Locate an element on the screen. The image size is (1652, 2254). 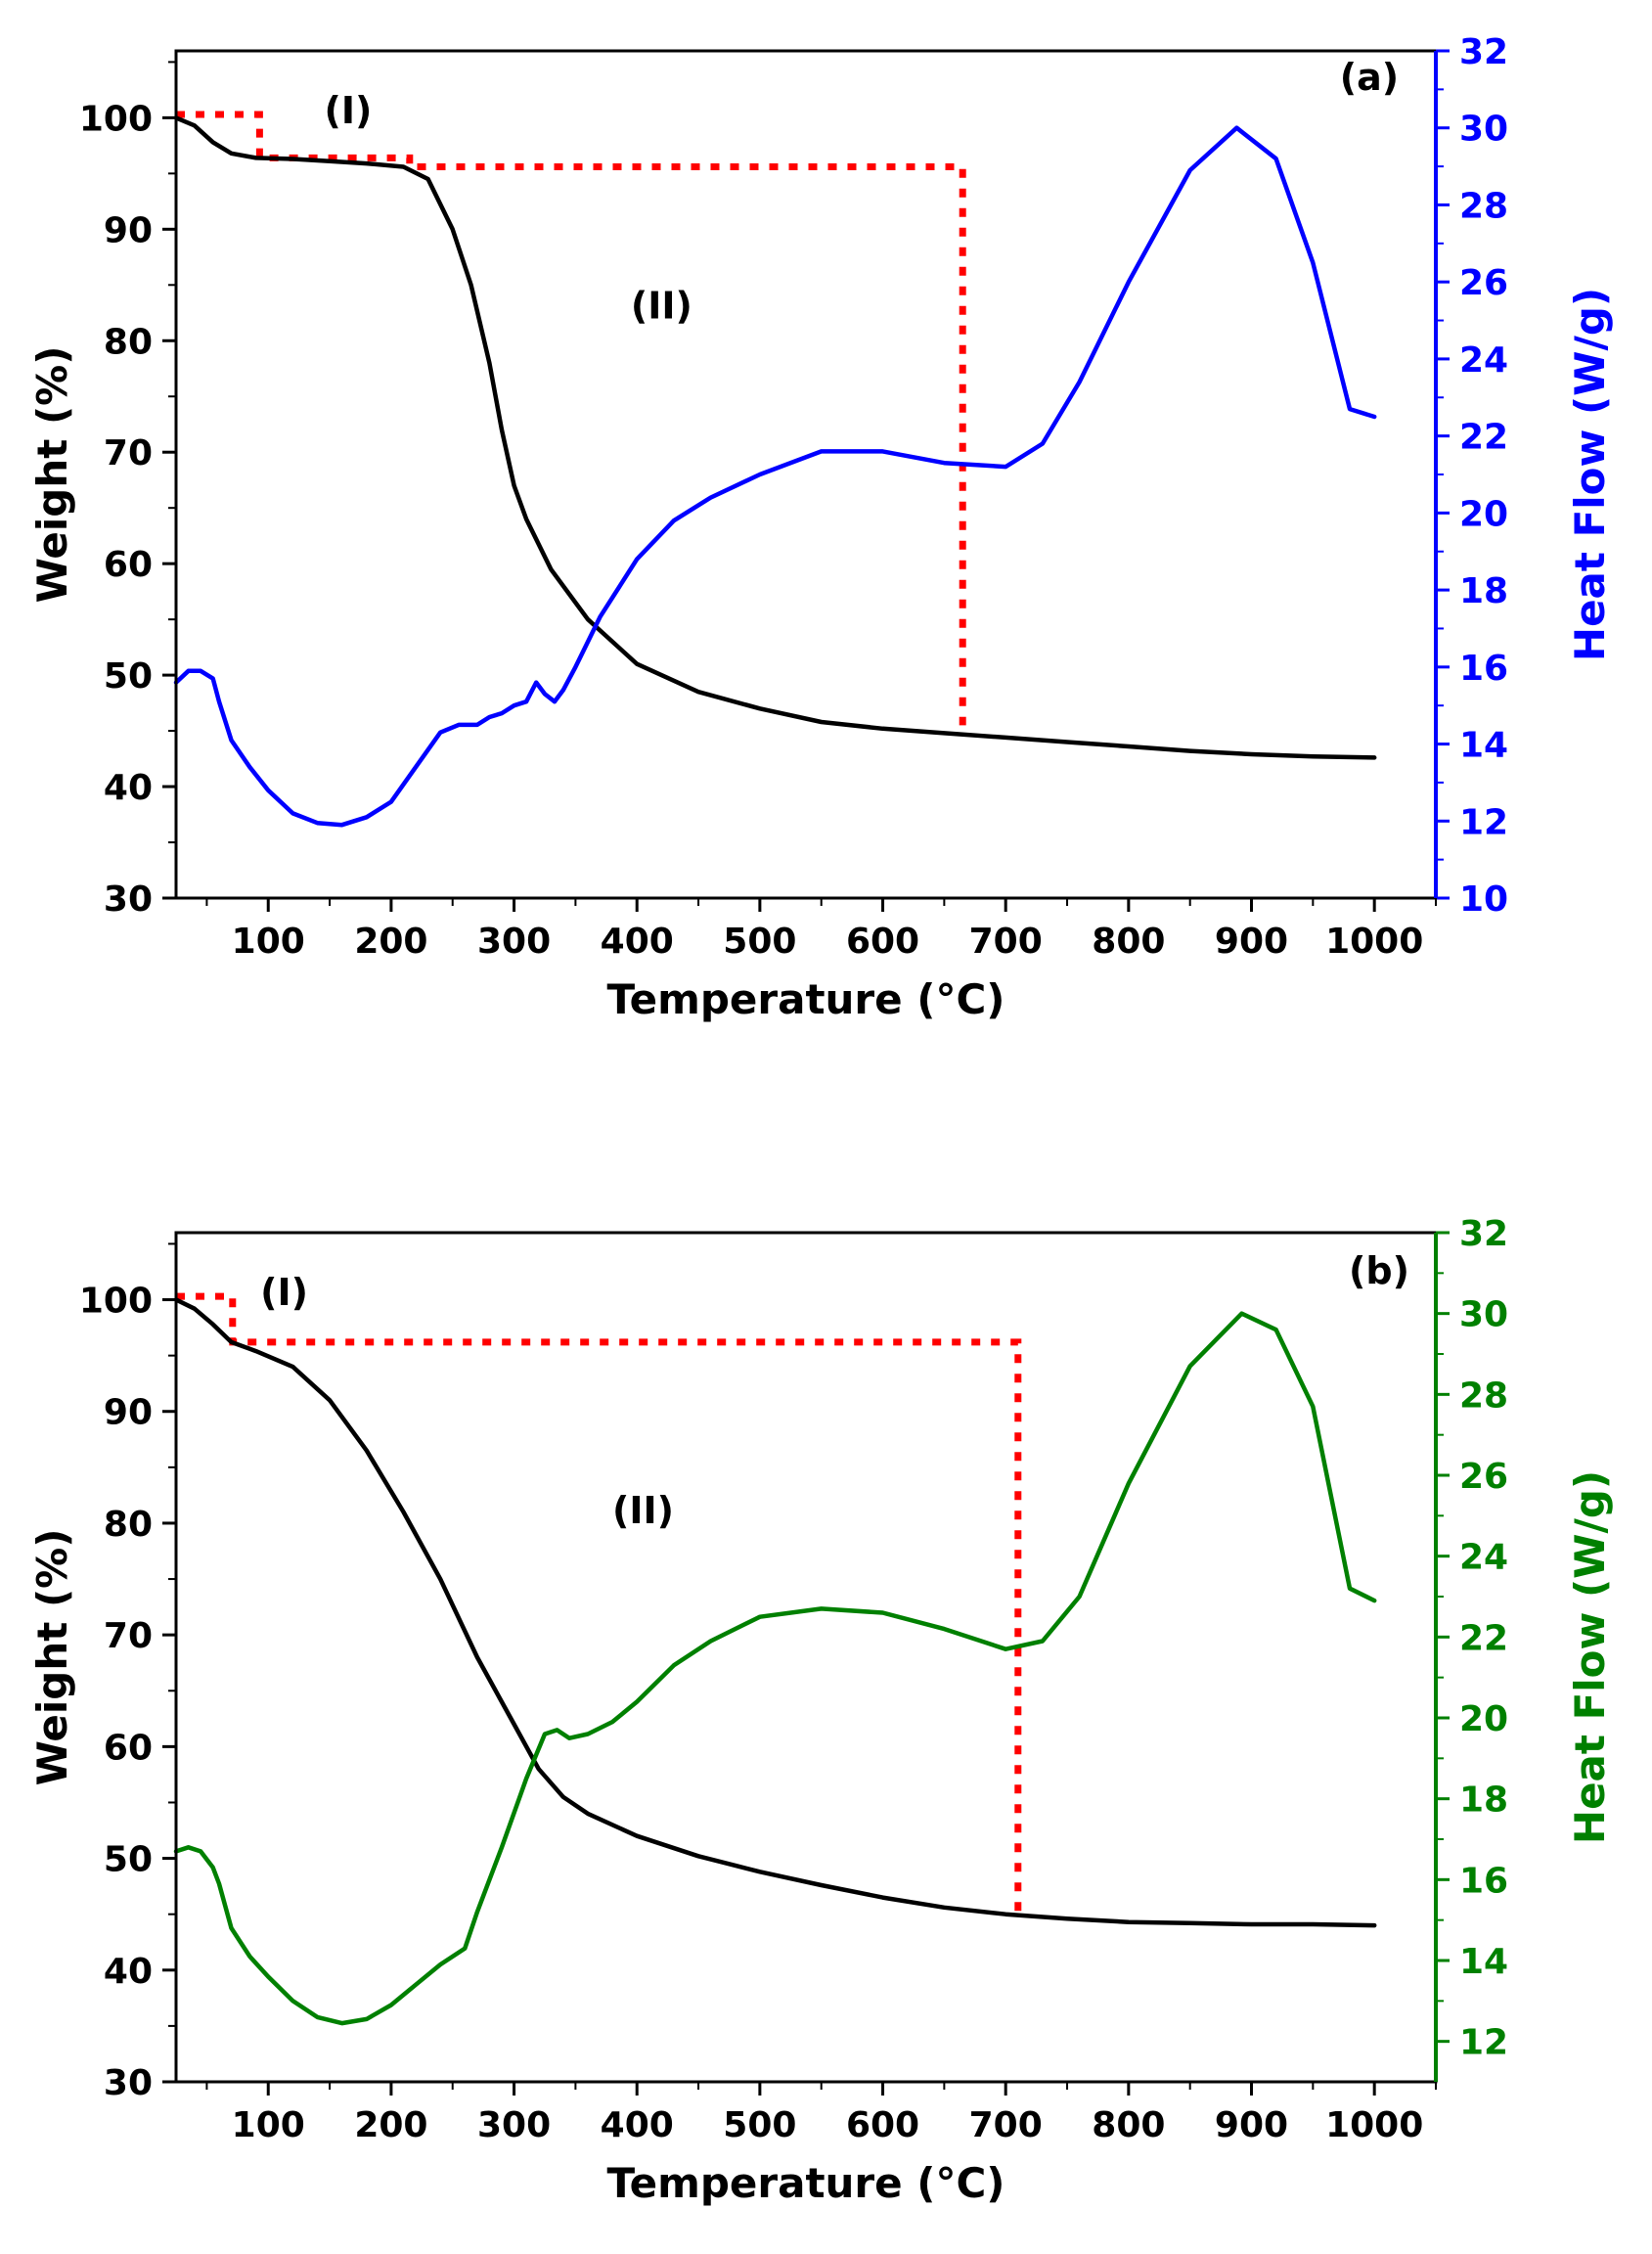
region-boundary-line is located at coordinates (571, 418).